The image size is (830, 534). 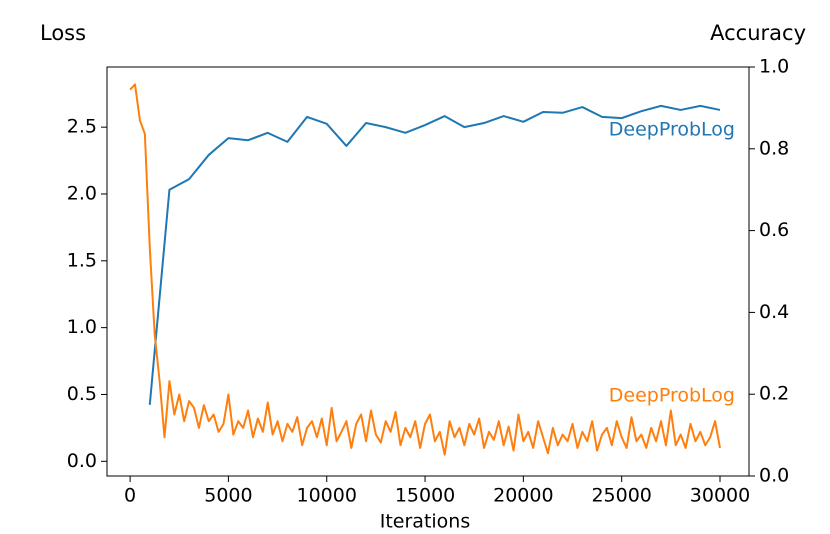 What do you see at coordinates (228, 496) in the screenshot?
I see `x-tick-label: 5000` at bounding box center [228, 496].